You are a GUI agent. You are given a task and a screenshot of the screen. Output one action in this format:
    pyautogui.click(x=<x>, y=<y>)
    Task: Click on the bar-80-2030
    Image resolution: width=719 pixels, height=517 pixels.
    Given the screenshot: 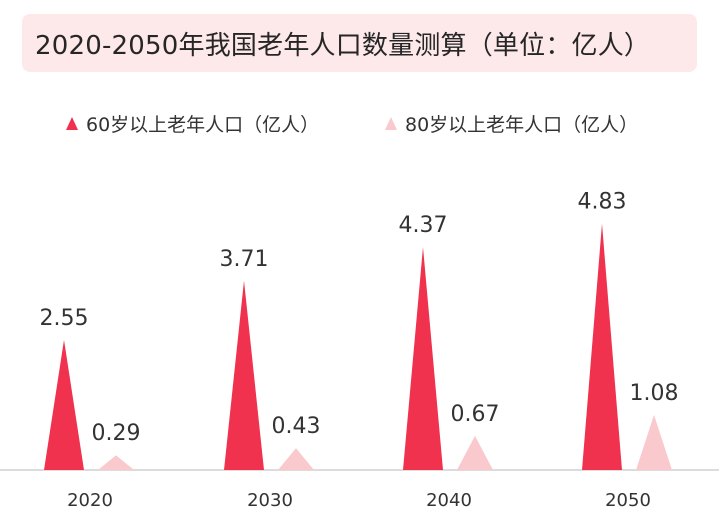 What is the action you would take?
    pyautogui.click(x=296, y=459)
    